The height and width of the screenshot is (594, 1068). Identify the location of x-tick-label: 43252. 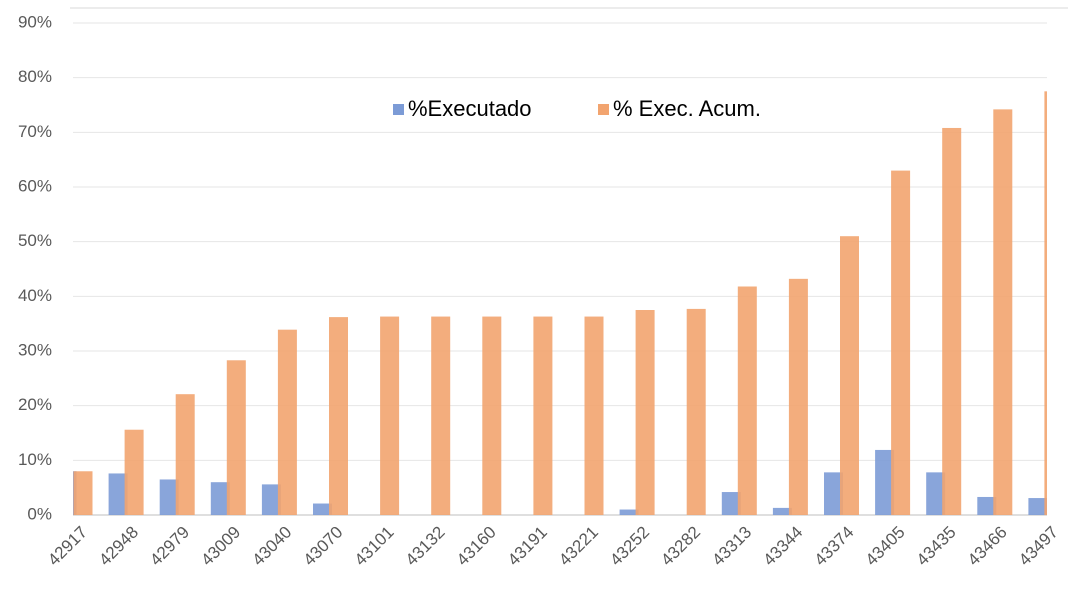
(629, 546).